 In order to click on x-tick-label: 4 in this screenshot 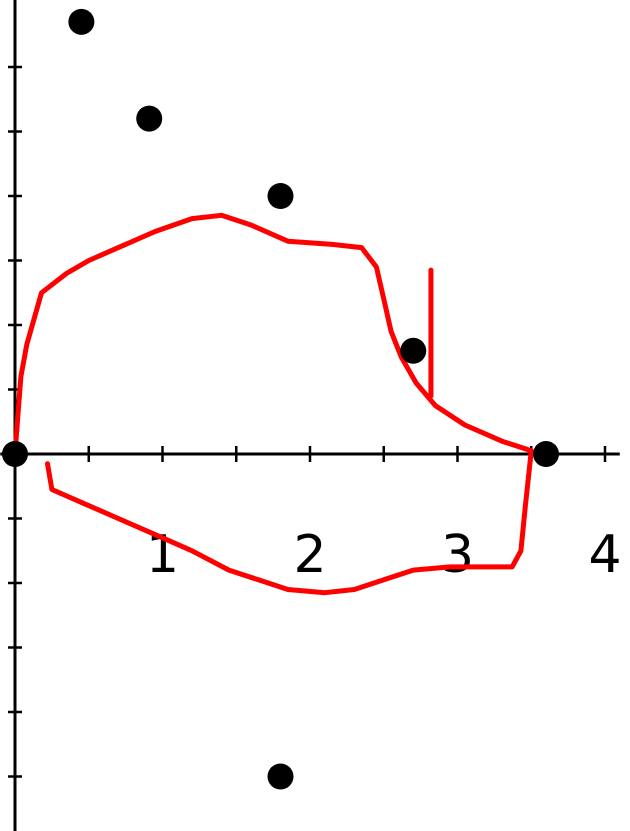, I will do `click(604, 555)`.